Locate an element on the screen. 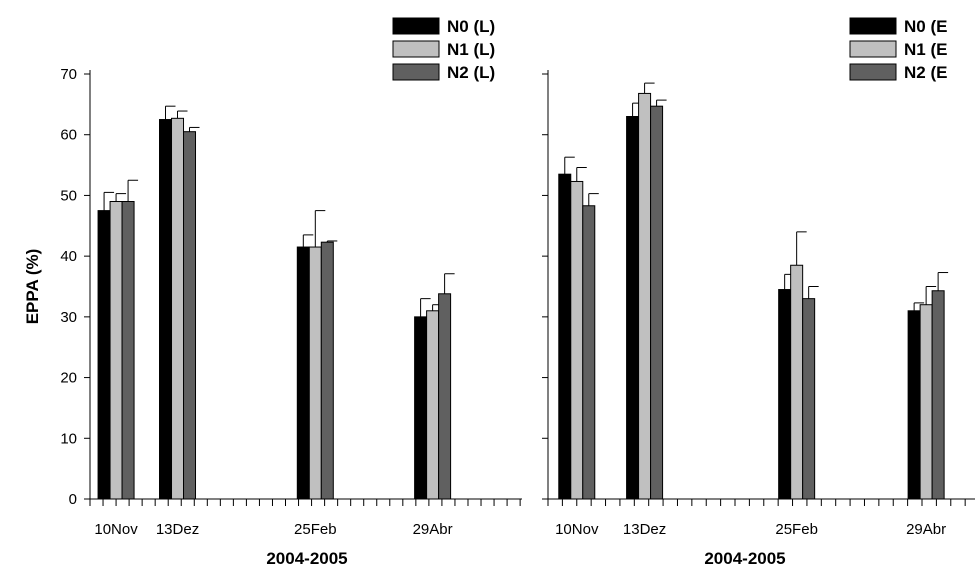  y-tick-label: 40 is located at coordinates (68, 256).